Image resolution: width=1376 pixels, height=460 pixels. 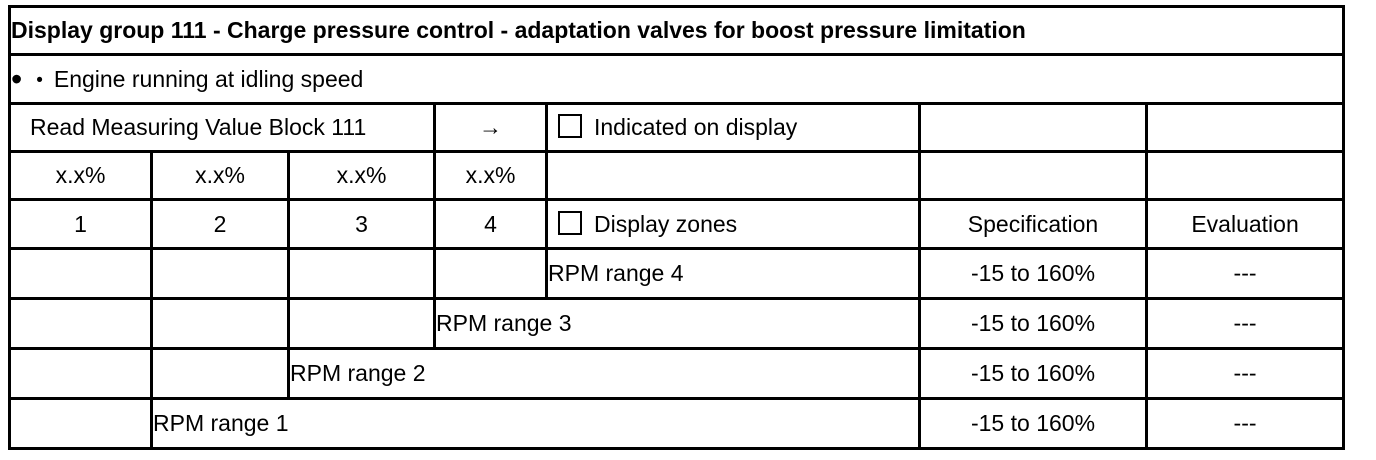 What do you see at coordinates (80, 175) in the screenshot?
I see `unit-value-1: x.x%` at bounding box center [80, 175].